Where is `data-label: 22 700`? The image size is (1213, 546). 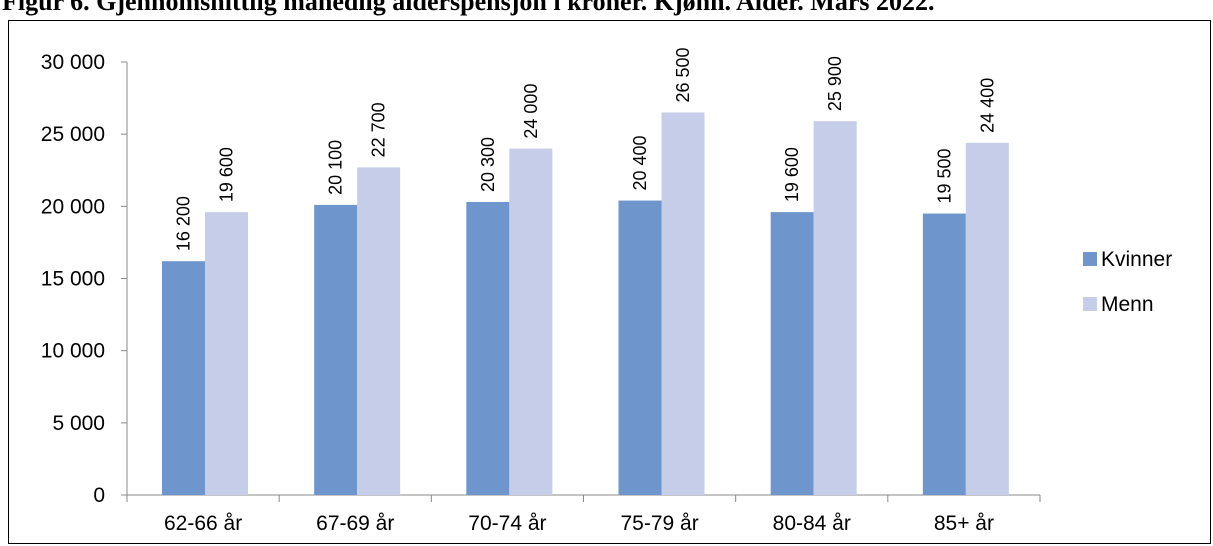 data-label: 22 700 is located at coordinates (379, 129).